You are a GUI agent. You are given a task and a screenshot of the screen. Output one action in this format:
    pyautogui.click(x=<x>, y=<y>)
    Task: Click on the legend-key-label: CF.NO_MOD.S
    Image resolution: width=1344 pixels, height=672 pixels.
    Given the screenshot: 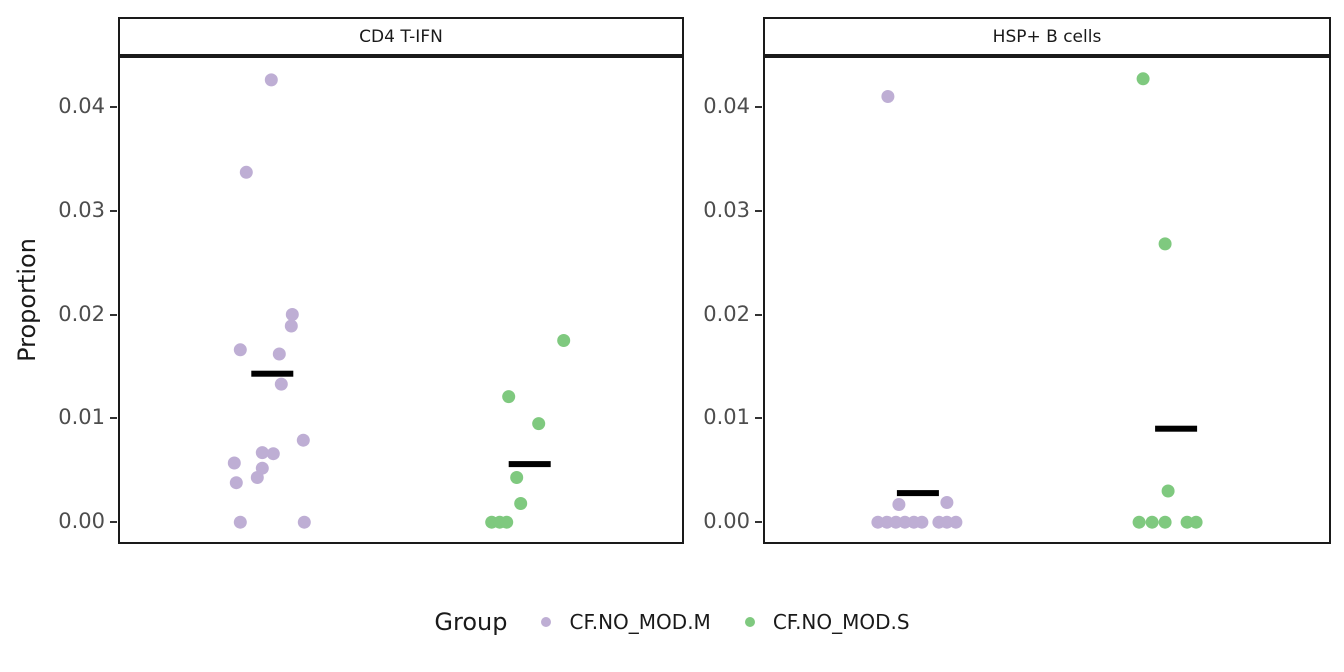 What is the action you would take?
    pyautogui.click(x=841, y=622)
    